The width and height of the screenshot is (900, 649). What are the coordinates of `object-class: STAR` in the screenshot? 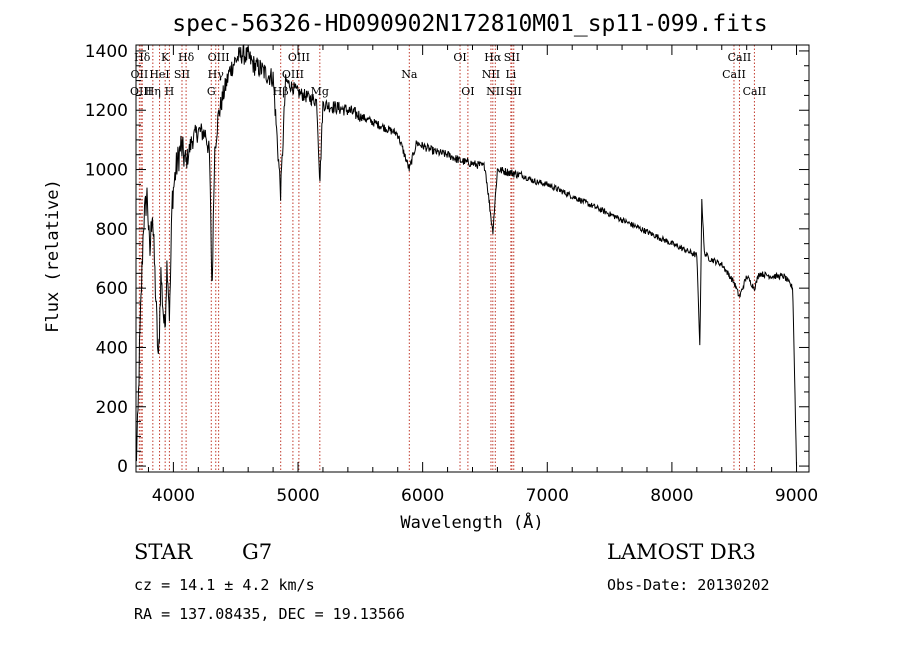 It's located at (163, 552).